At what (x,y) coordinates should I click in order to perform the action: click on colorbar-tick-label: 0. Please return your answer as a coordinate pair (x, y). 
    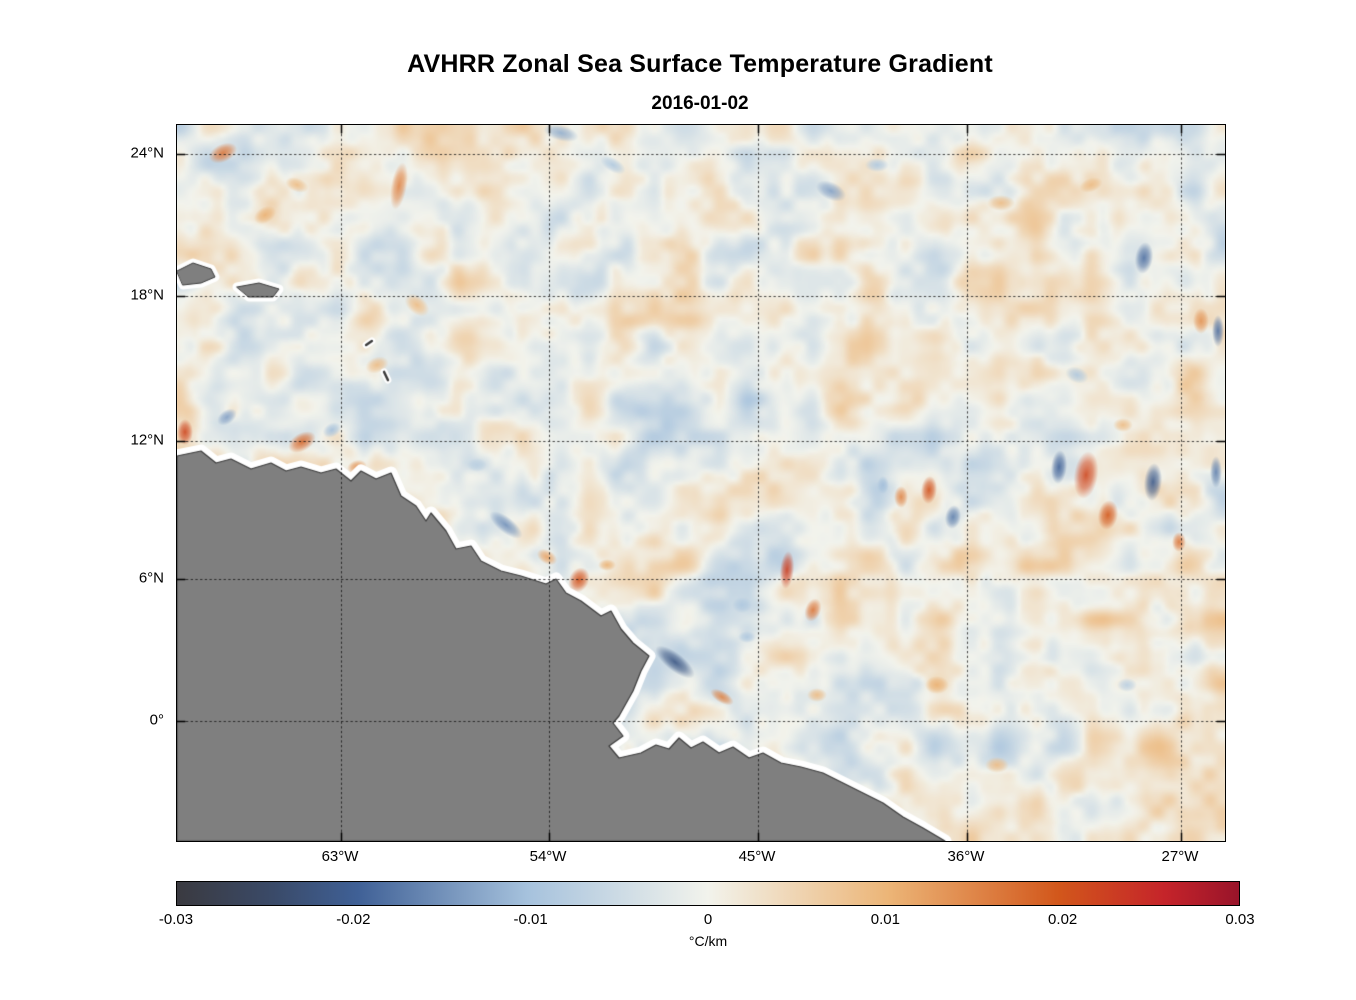
    Looking at the image, I should click on (708, 919).